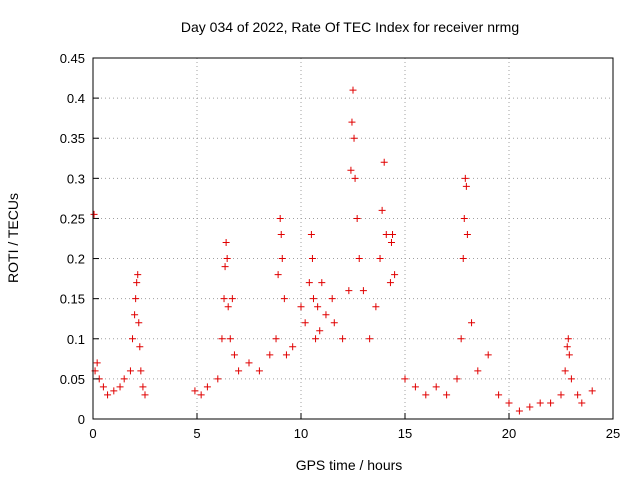 This screenshot has height=480, width=640. What do you see at coordinates (349, 465) in the screenshot?
I see `x-axis-label: GPS time / hours` at bounding box center [349, 465].